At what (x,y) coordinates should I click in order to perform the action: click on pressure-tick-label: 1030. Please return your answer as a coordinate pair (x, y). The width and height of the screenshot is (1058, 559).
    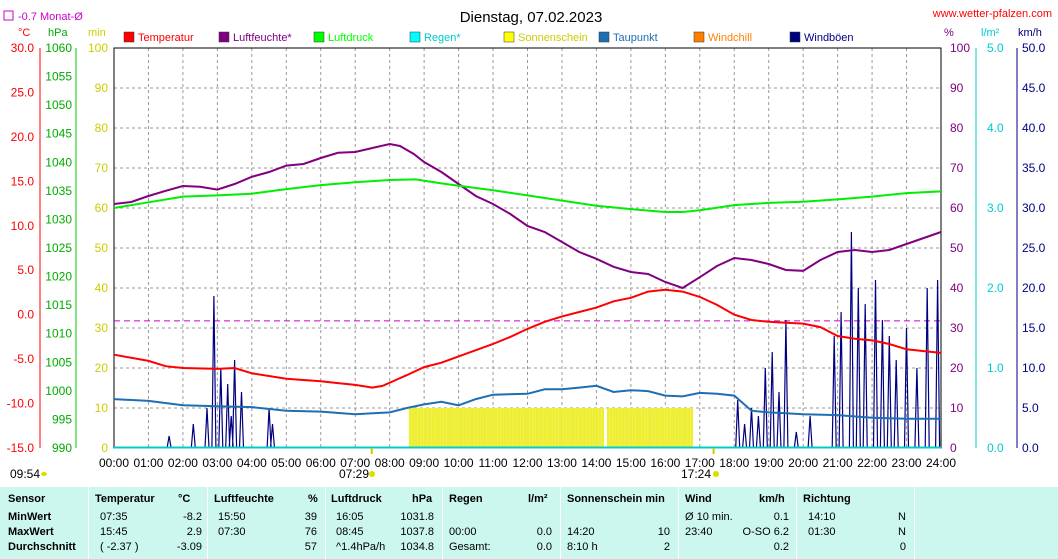
    Looking at the image, I should click on (58, 219).